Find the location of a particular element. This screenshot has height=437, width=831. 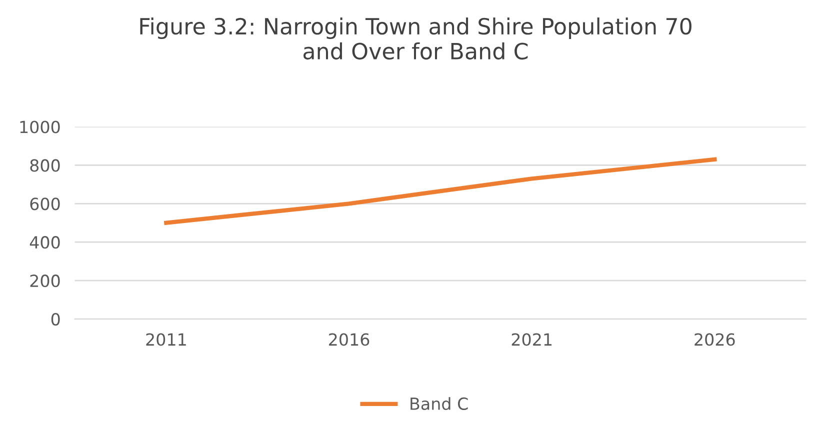

y-tick-label: 1000 is located at coordinates (40, 127).